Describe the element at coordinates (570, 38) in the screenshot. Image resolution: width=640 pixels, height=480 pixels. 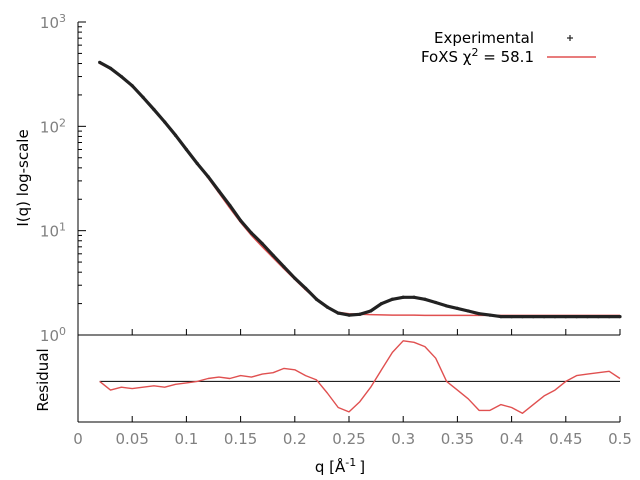
I see `legend-marker-experimental` at that location.